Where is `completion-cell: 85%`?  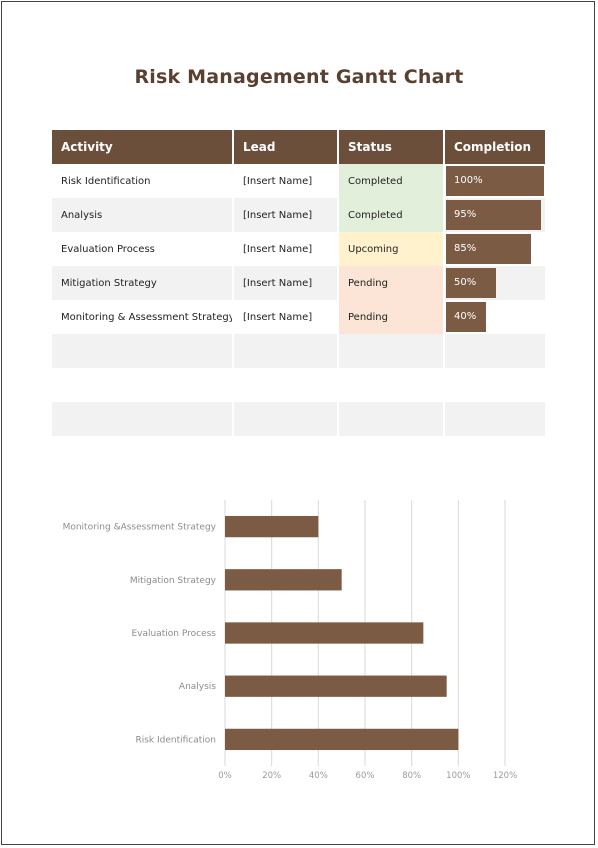 completion-cell: 85% is located at coordinates (494, 249).